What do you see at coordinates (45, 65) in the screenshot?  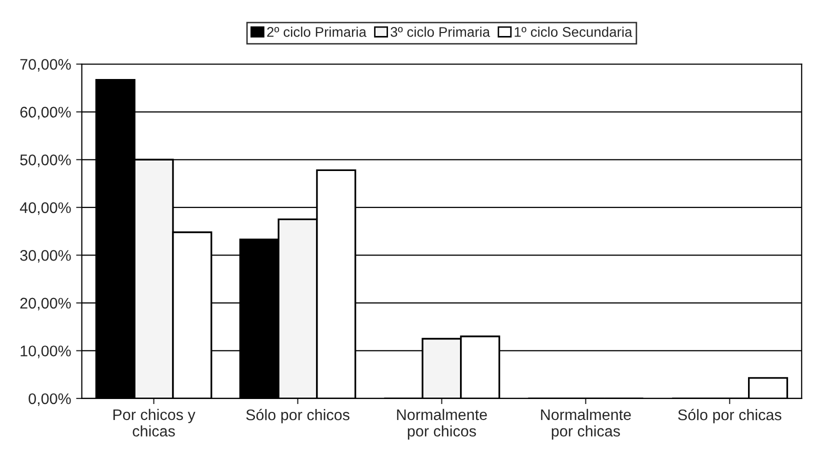 I see `y-tick-label: 70,00%` at bounding box center [45, 65].